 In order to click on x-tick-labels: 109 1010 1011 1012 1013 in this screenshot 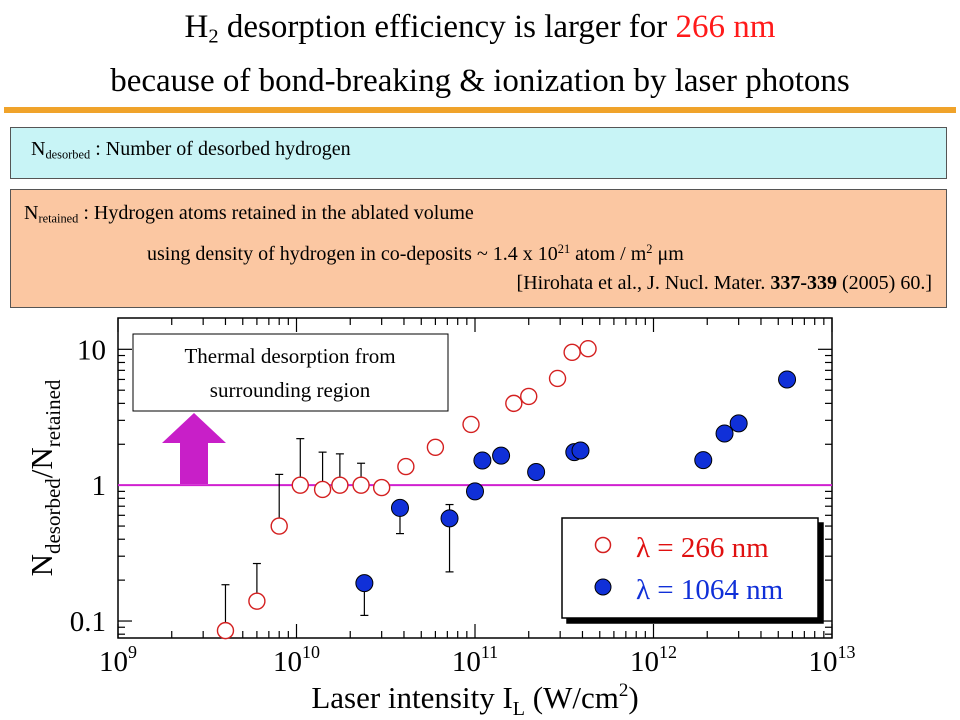, I will do `click(477, 660)`.